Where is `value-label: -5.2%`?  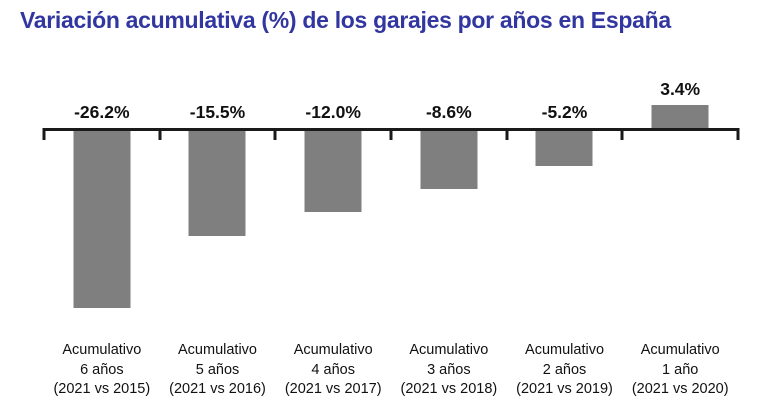
value-label: -5.2% is located at coordinates (564, 112).